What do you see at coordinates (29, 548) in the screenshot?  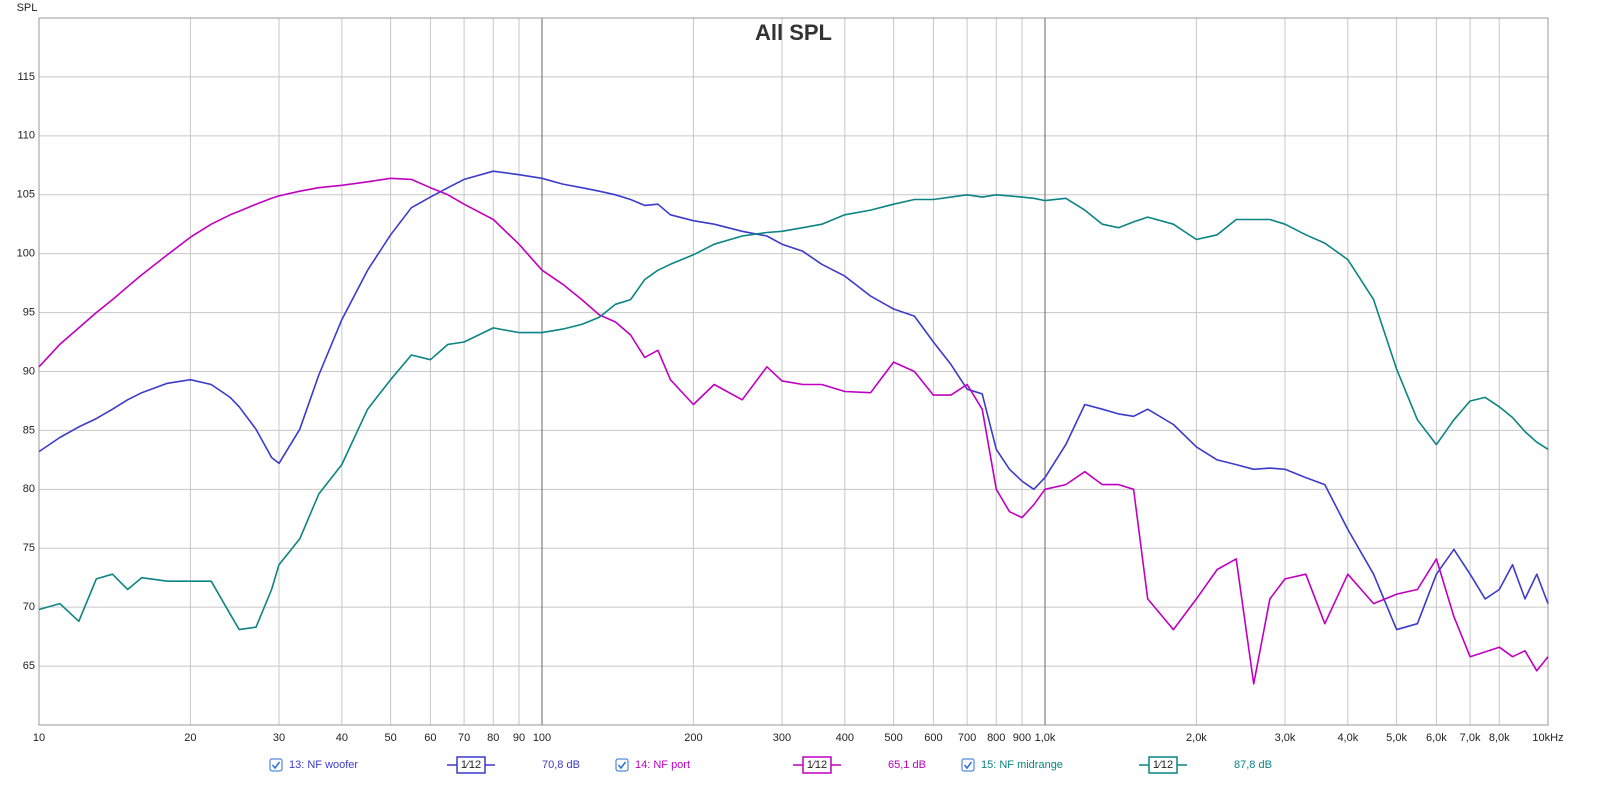 I see `y-tick-label: 75` at bounding box center [29, 548].